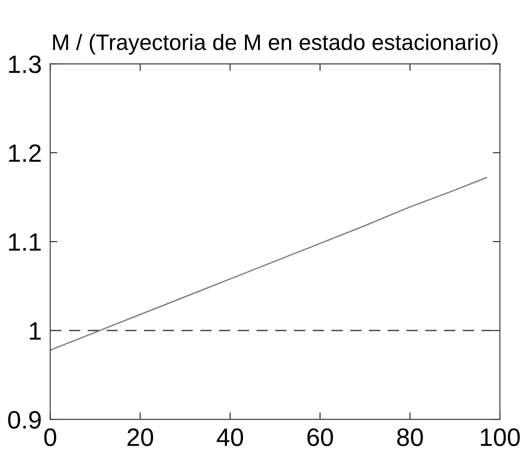  What do you see at coordinates (24, 420) in the screenshot?
I see `y-tick-label: 0.9` at bounding box center [24, 420].